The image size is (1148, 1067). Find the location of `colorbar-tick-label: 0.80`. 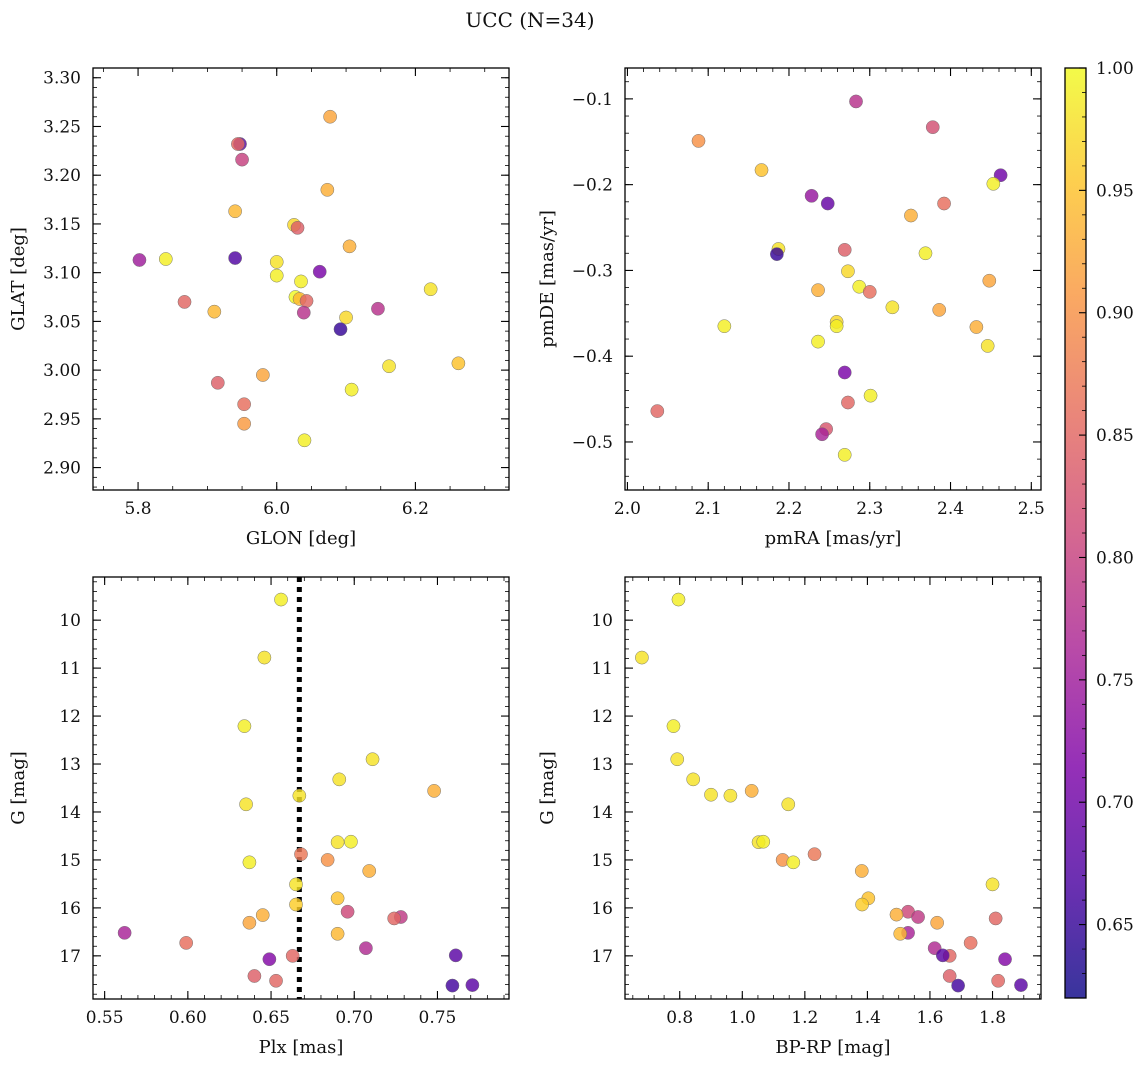

colorbar-tick-label: 0.80 is located at coordinates (1115, 558).